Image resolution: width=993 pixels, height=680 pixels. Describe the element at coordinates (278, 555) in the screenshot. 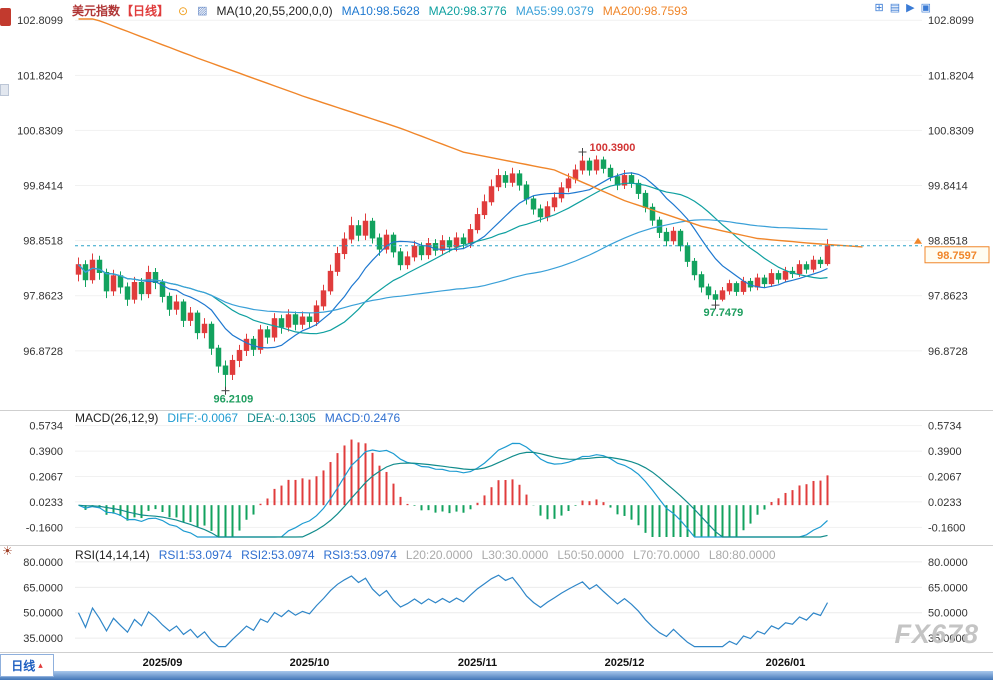

I see `rsi2-value: RSI2:53.0974` at that location.